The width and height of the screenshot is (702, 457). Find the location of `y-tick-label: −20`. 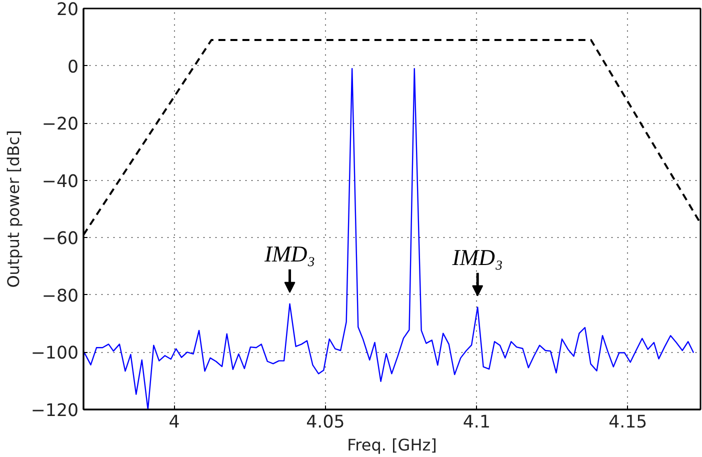

y-tick-label: −20 is located at coordinates (60, 124).